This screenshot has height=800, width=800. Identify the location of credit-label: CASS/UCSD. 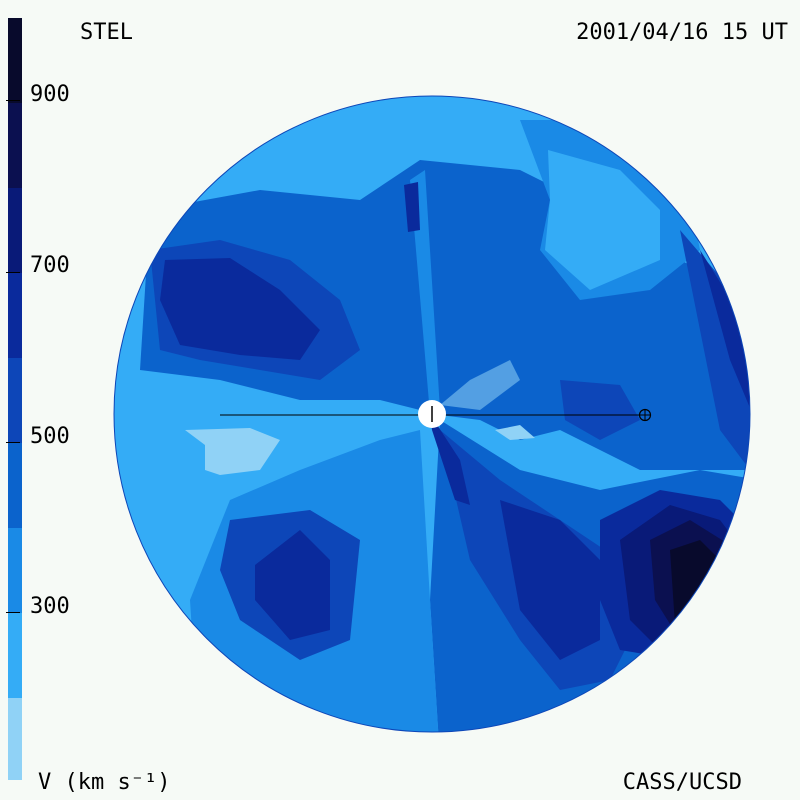
(682, 782).